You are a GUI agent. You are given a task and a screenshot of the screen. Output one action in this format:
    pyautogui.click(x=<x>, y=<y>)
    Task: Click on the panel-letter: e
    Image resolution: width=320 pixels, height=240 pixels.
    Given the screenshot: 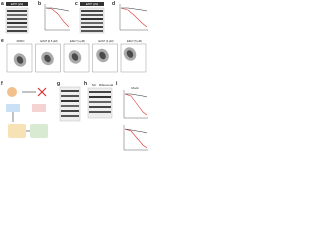 What is the action you would take?
    pyautogui.click(x=2, y=41)
    